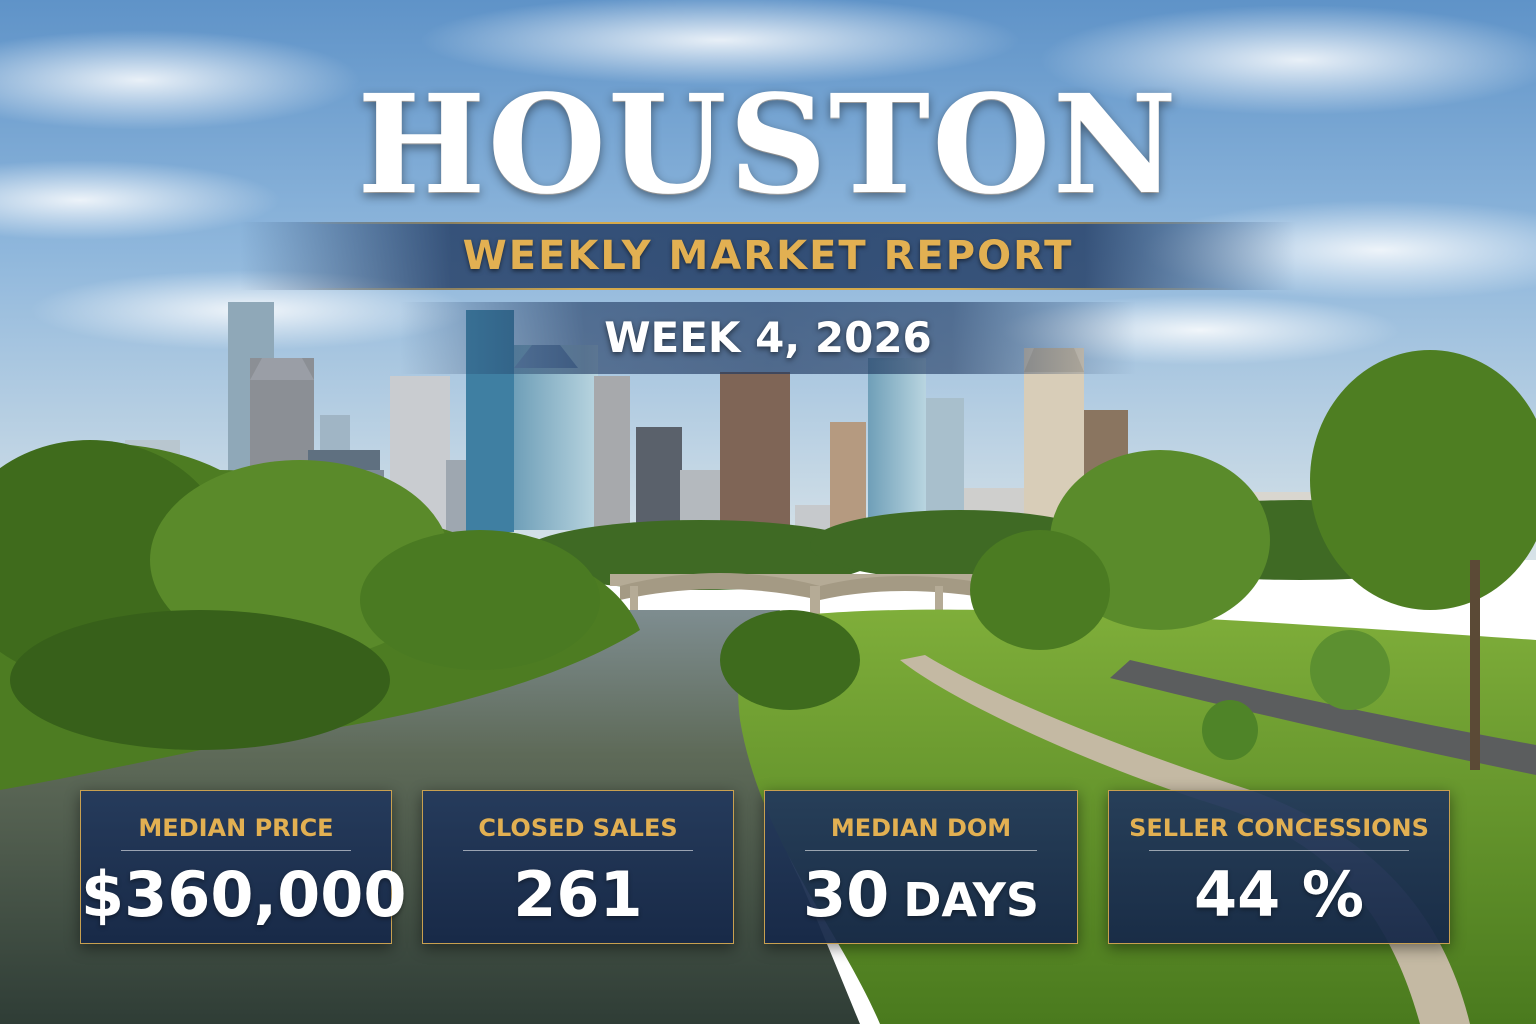 The height and width of the screenshot is (1024, 1536). What do you see at coordinates (971, 900) in the screenshot?
I see `stat-unit: DAYS` at bounding box center [971, 900].